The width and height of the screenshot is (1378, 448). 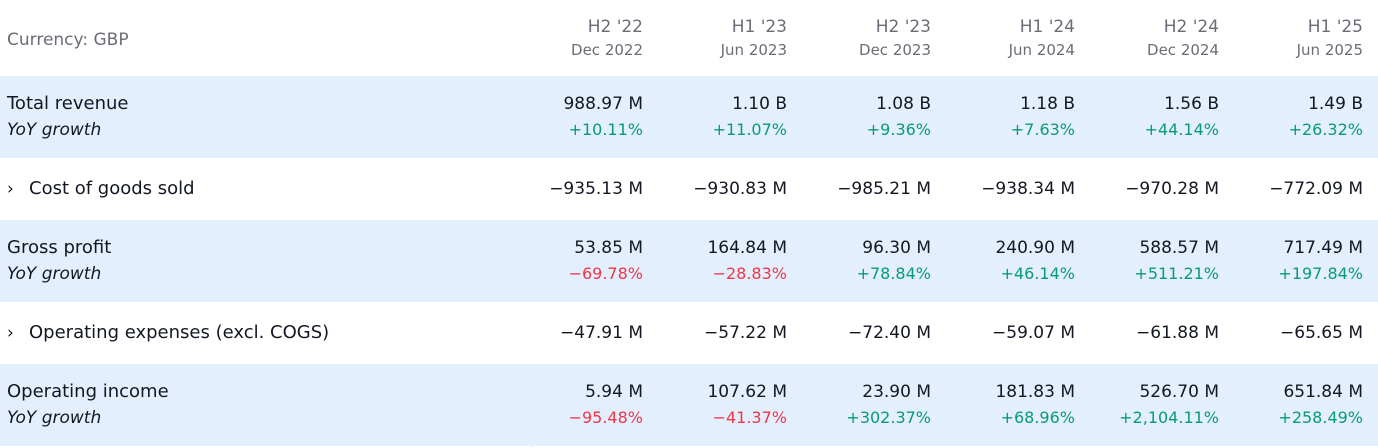 I want to click on metric-value: 1.56 B, so click(x=1191, y=104).